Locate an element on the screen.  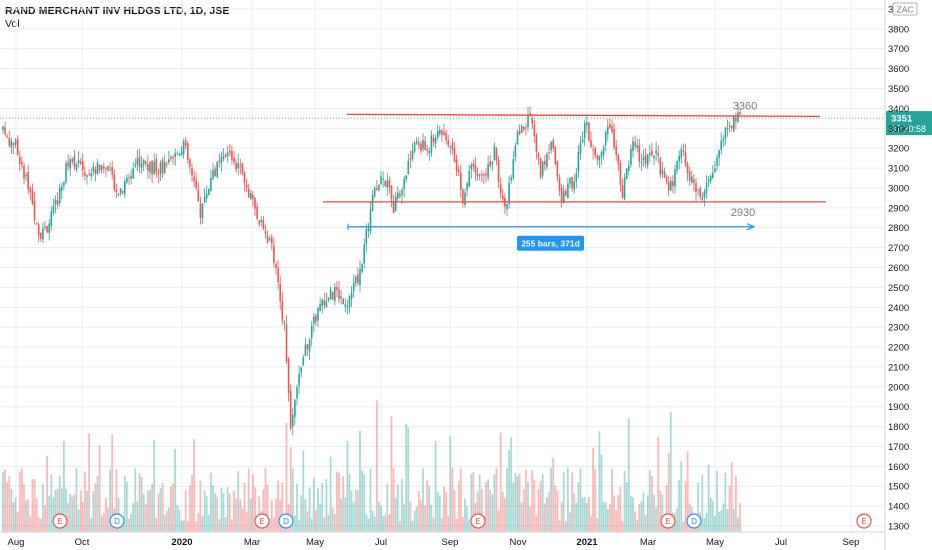
price-axis-label: 1400 is located at coordinates (898, 507).